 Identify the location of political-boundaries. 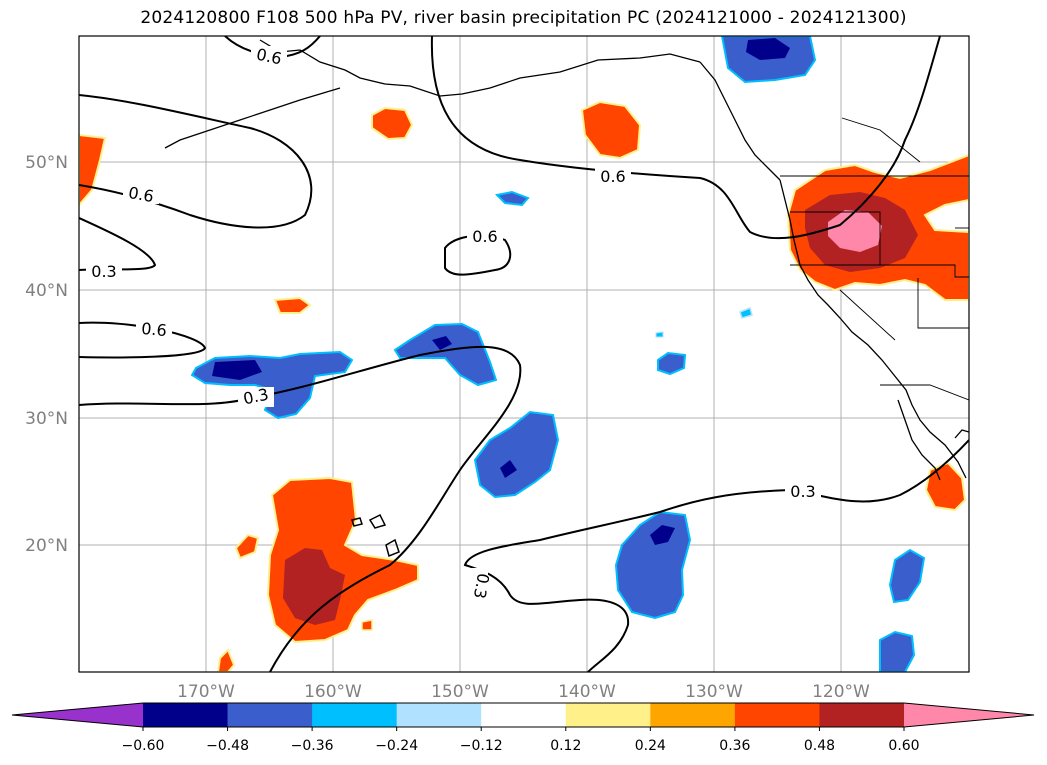
(874, 259).